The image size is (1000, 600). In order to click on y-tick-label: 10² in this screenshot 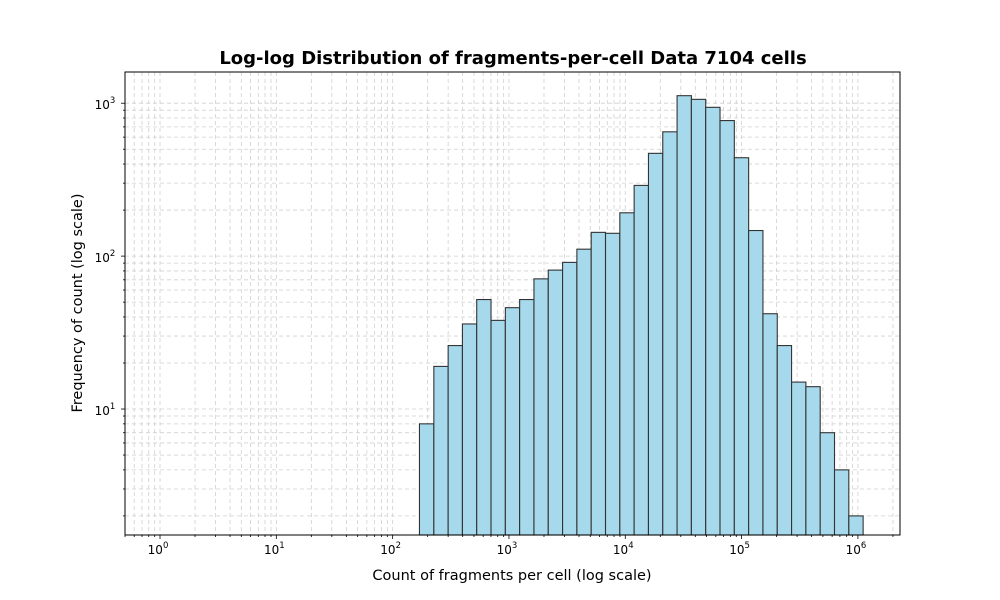, I will do `click(105, 257)`.